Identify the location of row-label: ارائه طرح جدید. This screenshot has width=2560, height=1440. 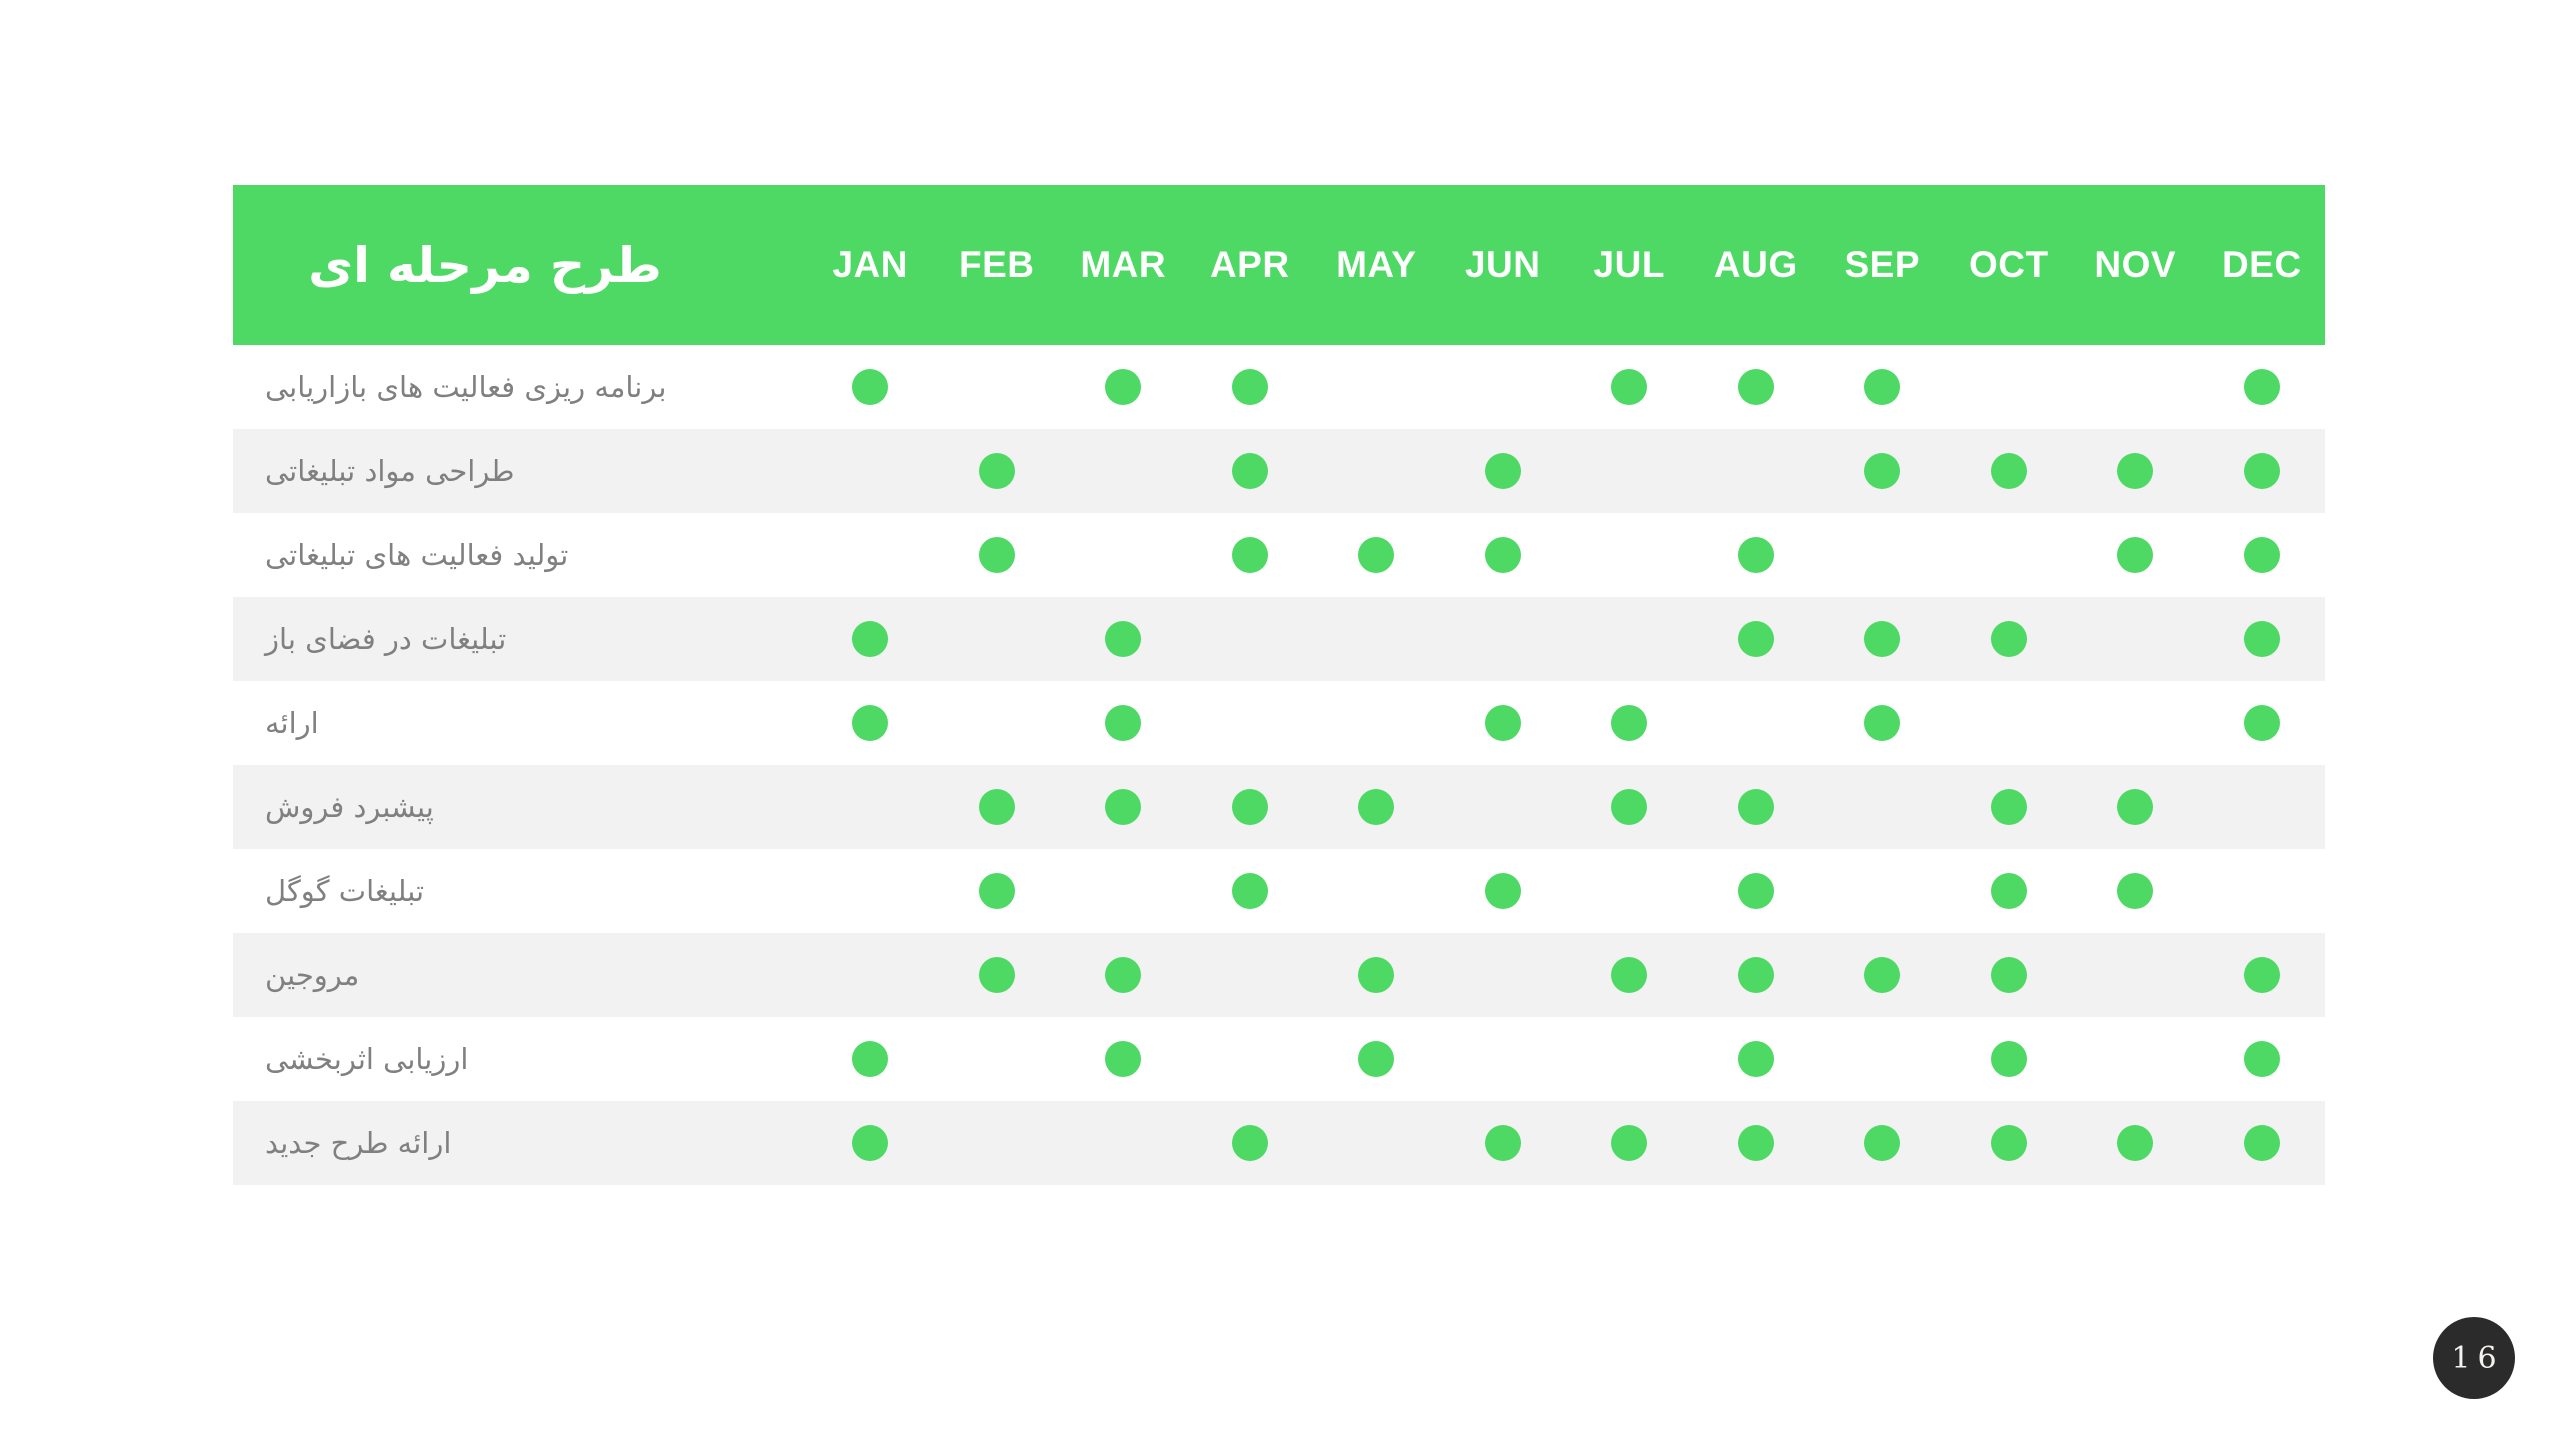
(520, 1143).